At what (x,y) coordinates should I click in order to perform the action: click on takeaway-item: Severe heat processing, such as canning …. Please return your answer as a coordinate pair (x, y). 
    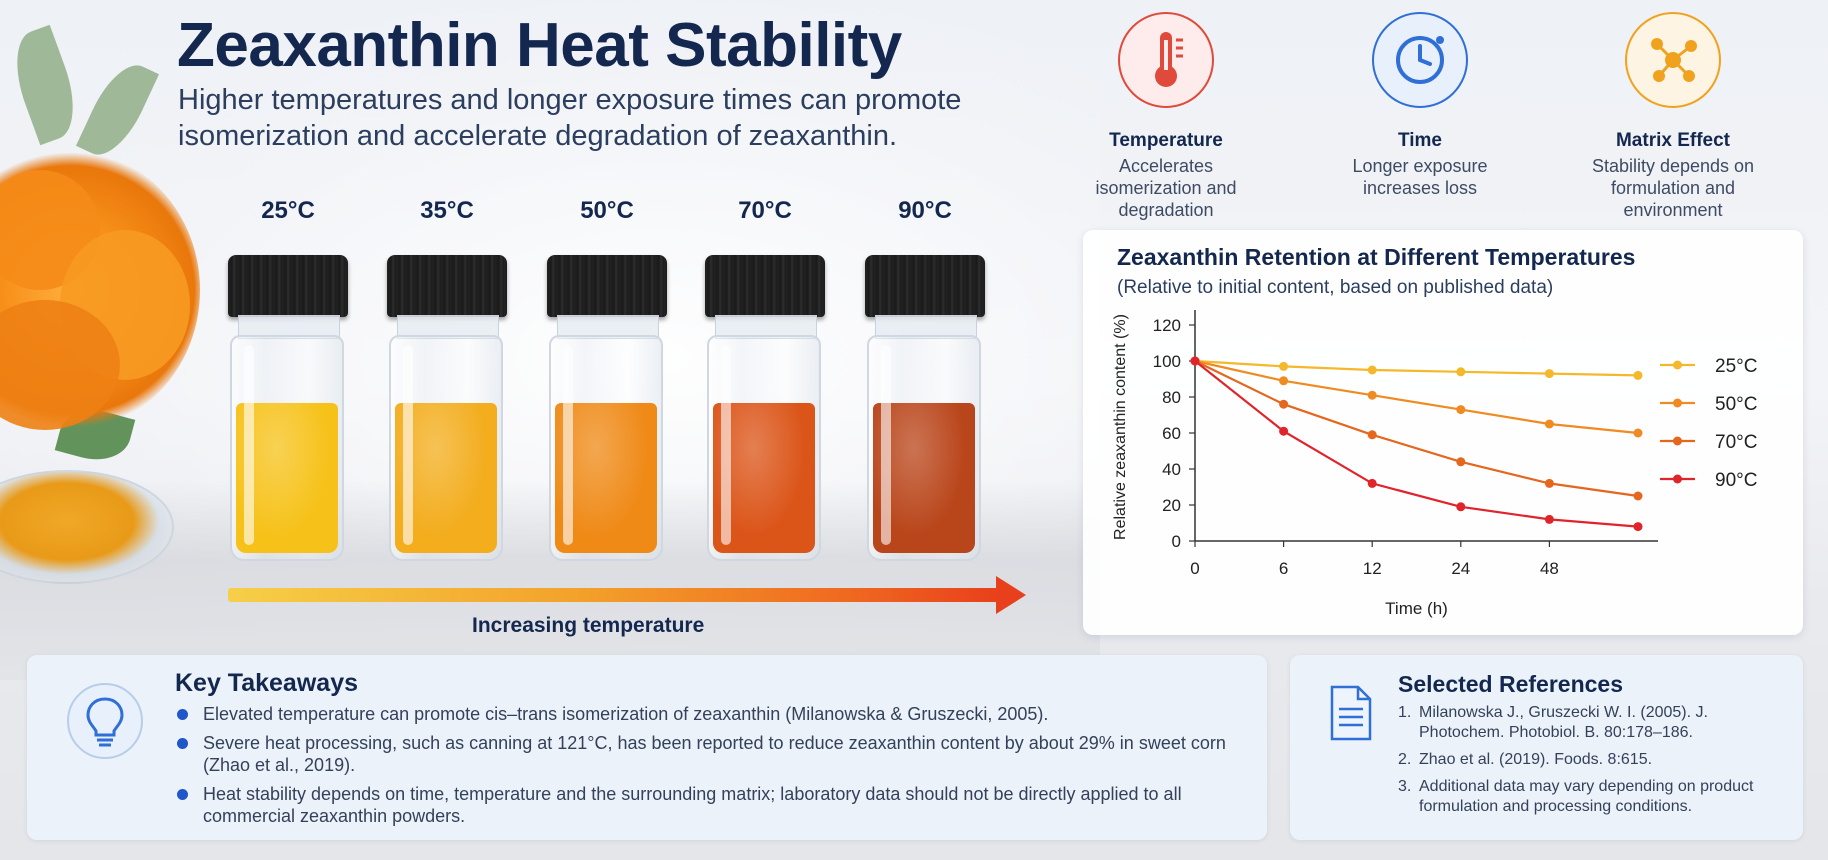
    Looking at the image, I should click on (705, 754).